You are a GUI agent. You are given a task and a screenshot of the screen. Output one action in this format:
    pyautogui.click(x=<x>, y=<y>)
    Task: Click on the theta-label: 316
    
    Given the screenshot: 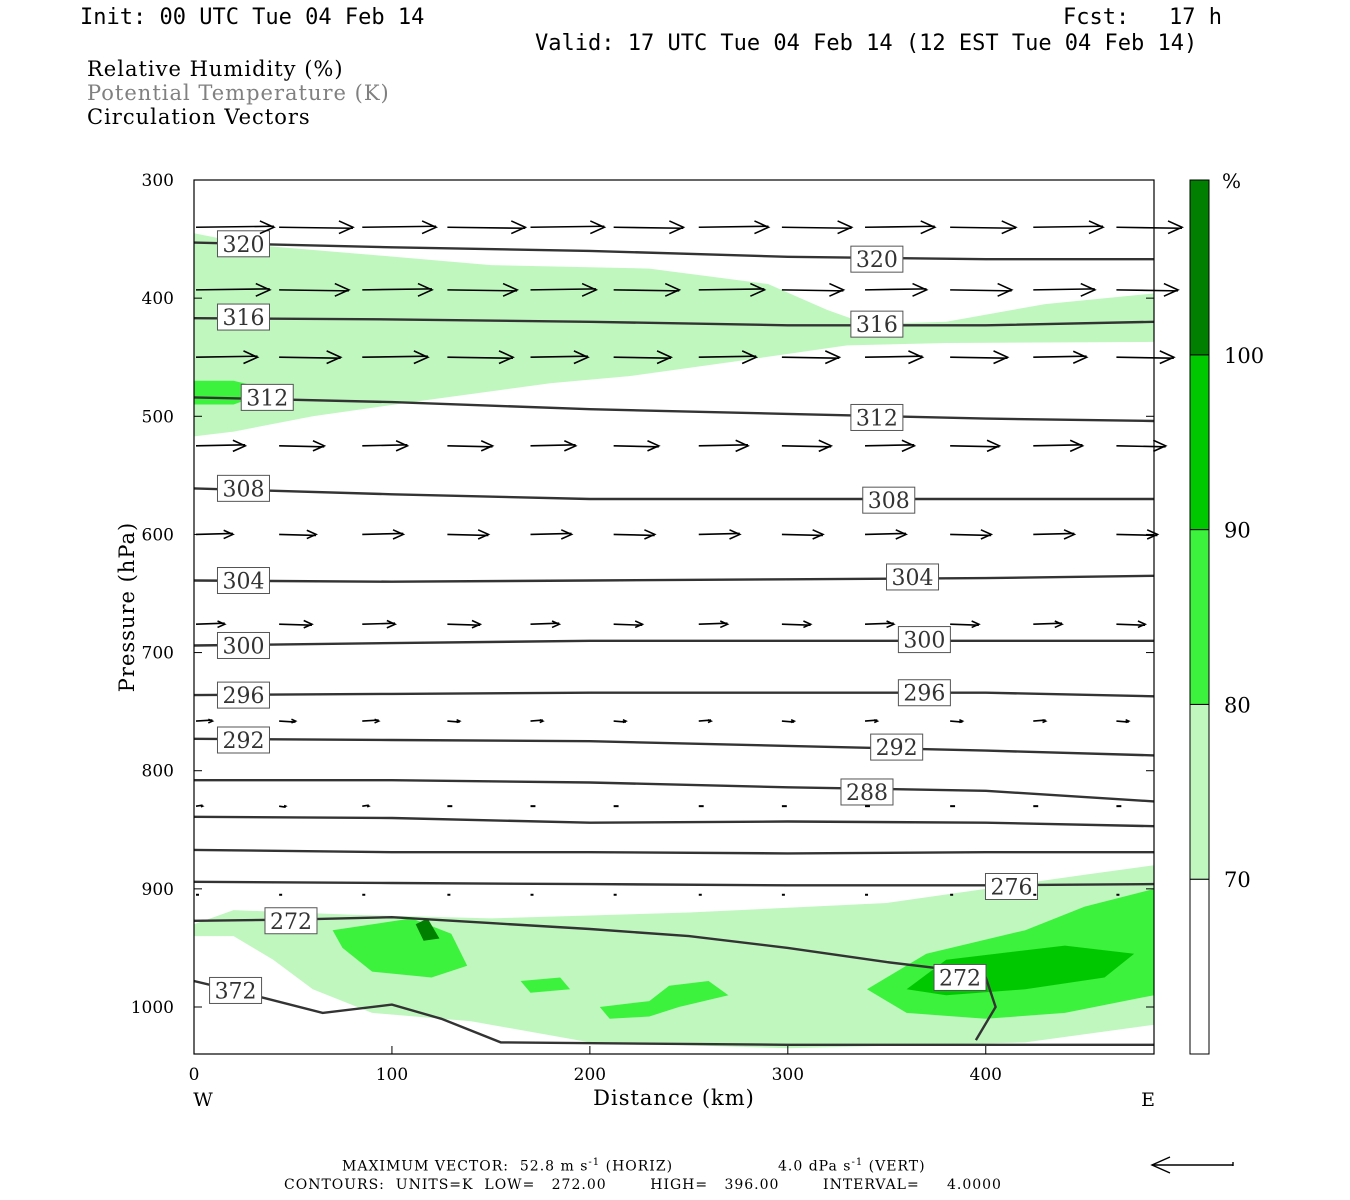 What is the action you would take?
    pyautogui.click(x=877, y=325)
    